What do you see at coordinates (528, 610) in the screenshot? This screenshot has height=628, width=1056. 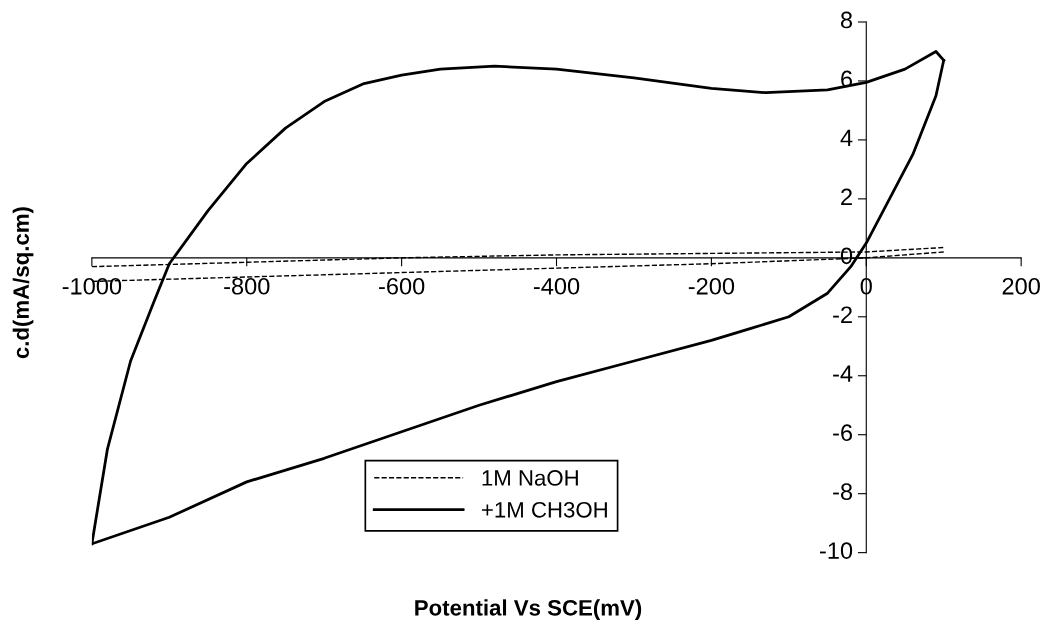 I see `x-axis-title: Potential Vs SCE(mV)` at bounding box center [528, 610].